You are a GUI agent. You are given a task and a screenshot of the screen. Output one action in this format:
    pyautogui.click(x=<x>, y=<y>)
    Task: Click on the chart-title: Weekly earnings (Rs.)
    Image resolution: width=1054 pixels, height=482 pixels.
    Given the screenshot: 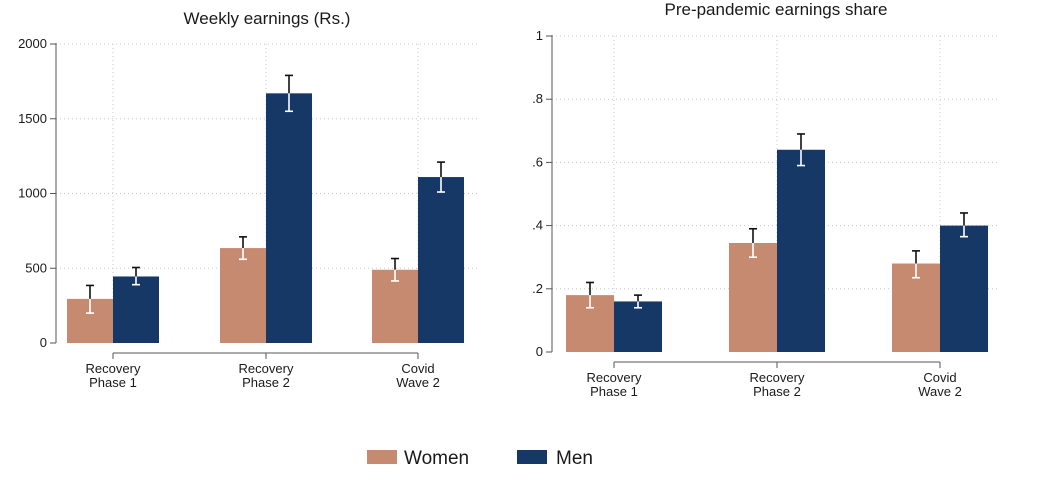 What is the action you would take?
    pyautogui.click(x=267, y=18)
    